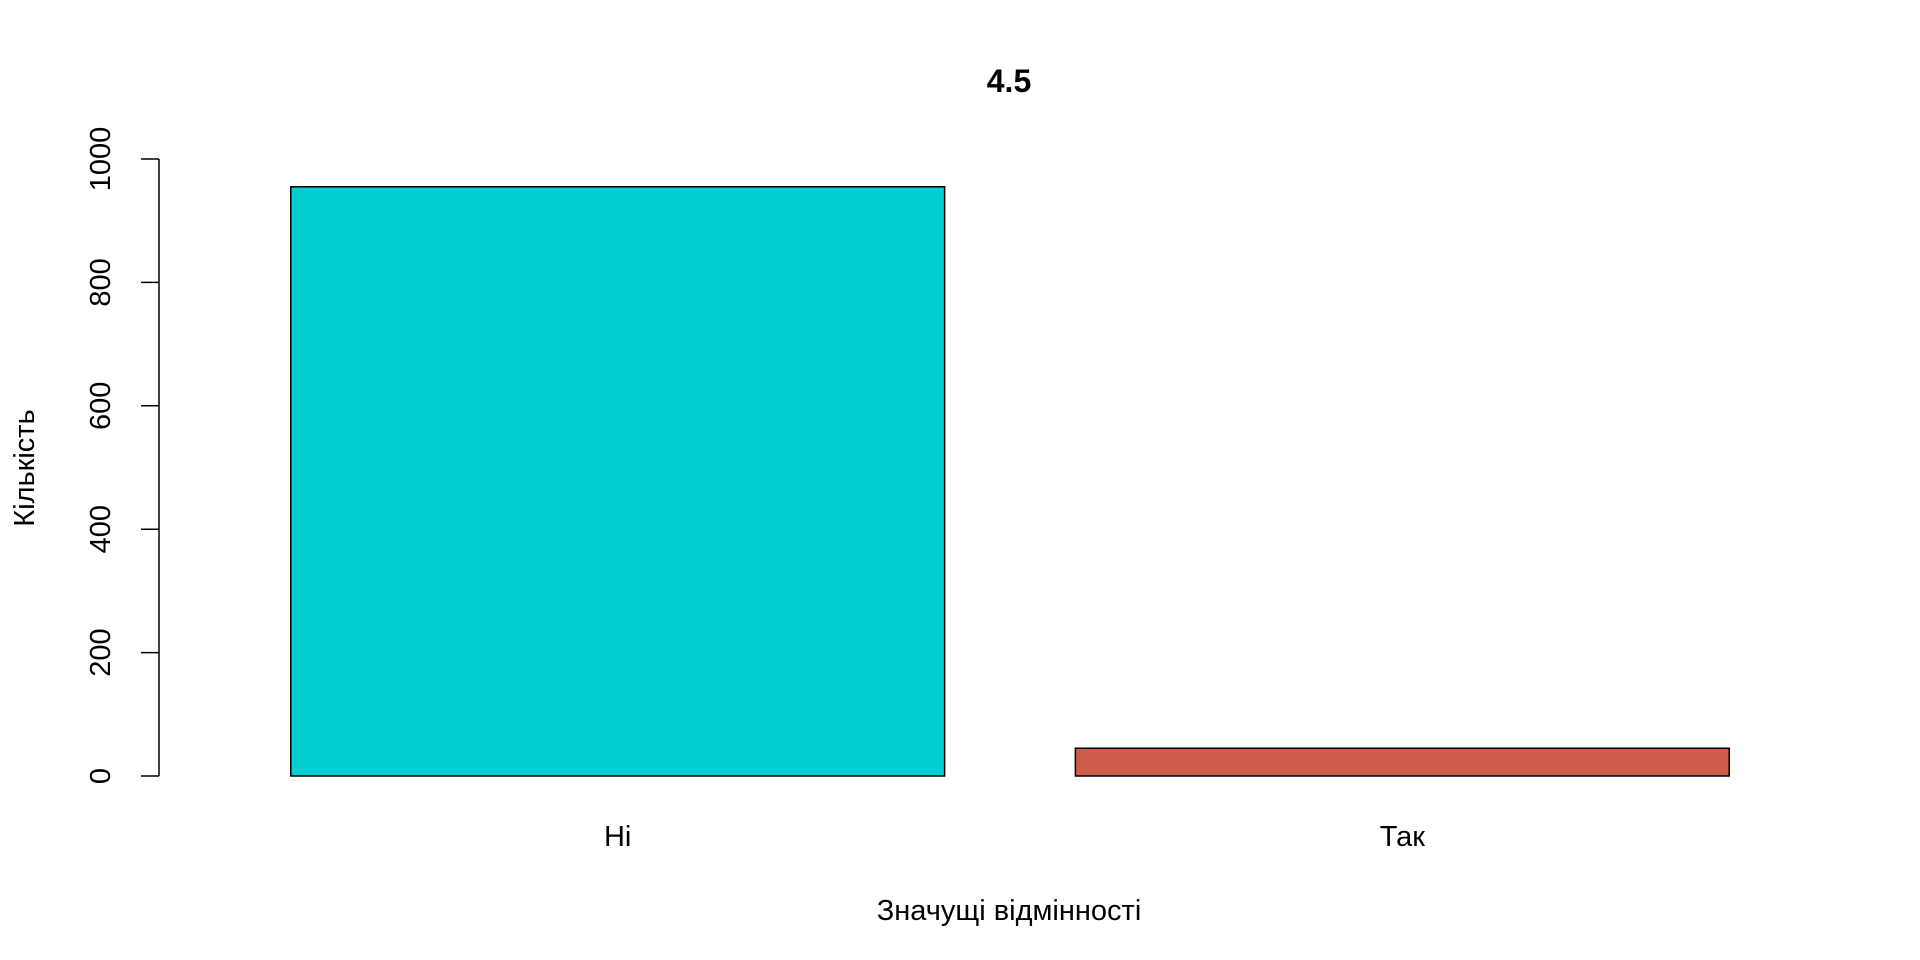 This screenshot has height=960, width=1920. What do you see at coordinates (101, 406) in the screenshot?
I see `y-tick-label: 600` at bounding box center [101, 406].